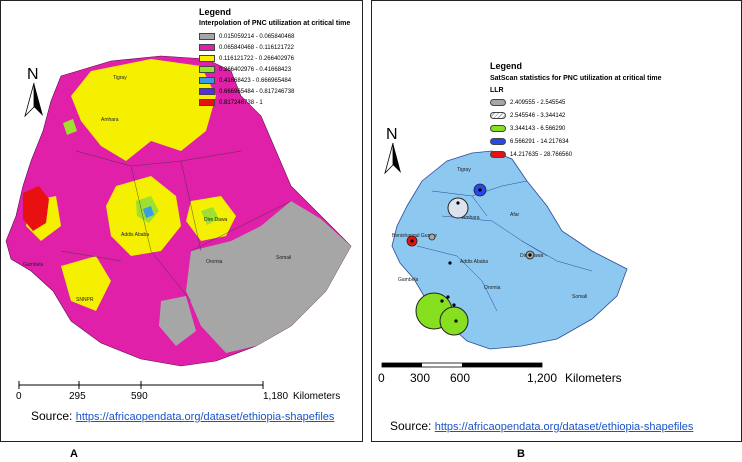  What do you see at coordinates (474, 262) in the screenshot?
I see `region-label-addis-b: Addis Ababa` at bounding box center [474, 262].